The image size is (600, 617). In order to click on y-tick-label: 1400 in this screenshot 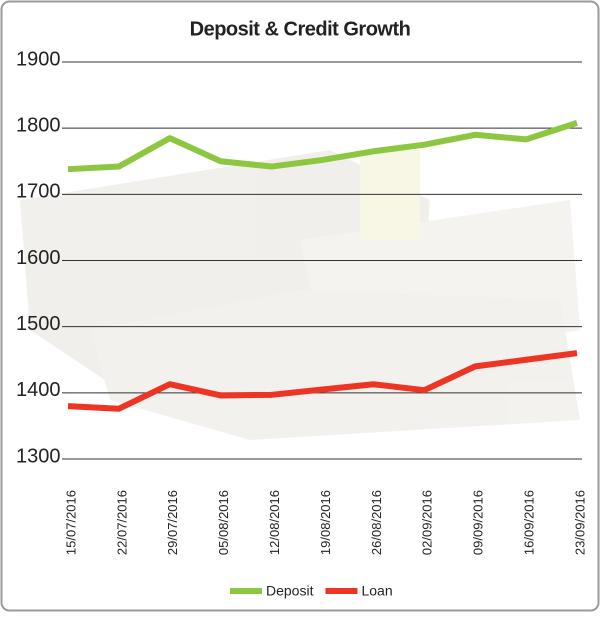, I will do `click(38, 390)`.